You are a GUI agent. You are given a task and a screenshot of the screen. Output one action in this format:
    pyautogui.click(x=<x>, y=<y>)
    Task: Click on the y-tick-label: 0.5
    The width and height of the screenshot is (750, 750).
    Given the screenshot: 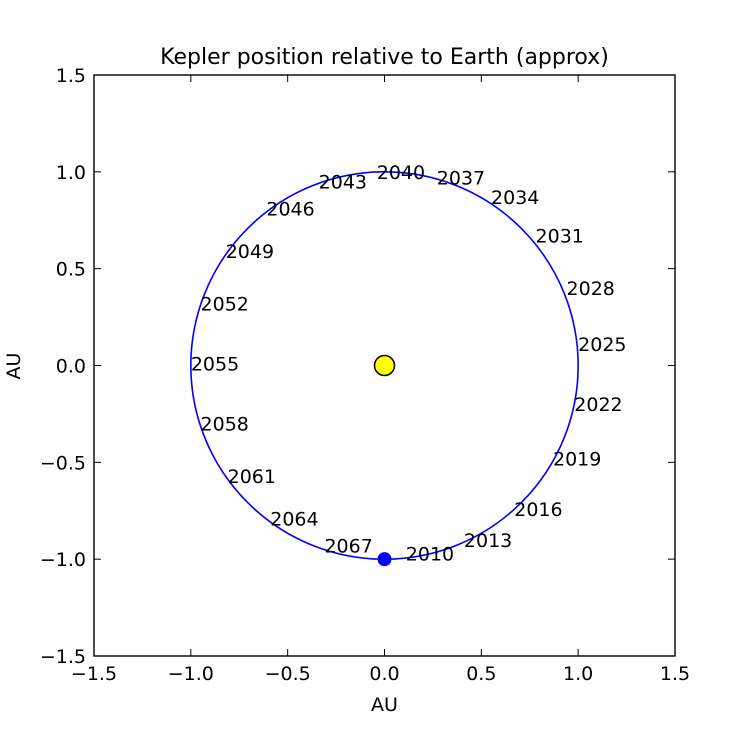 What is the action you would take?
    pyautogui.click(x=71, y=270)
    